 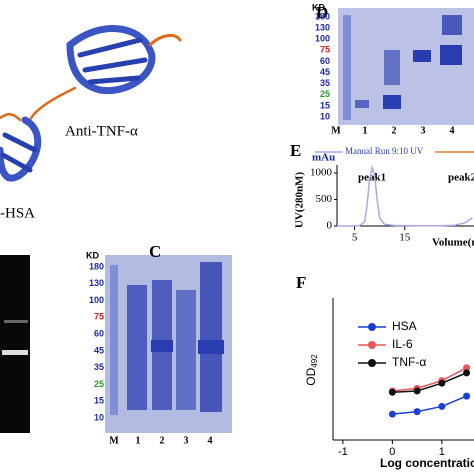 I want to click on annotation: peak2, so click(x=461, y=178).